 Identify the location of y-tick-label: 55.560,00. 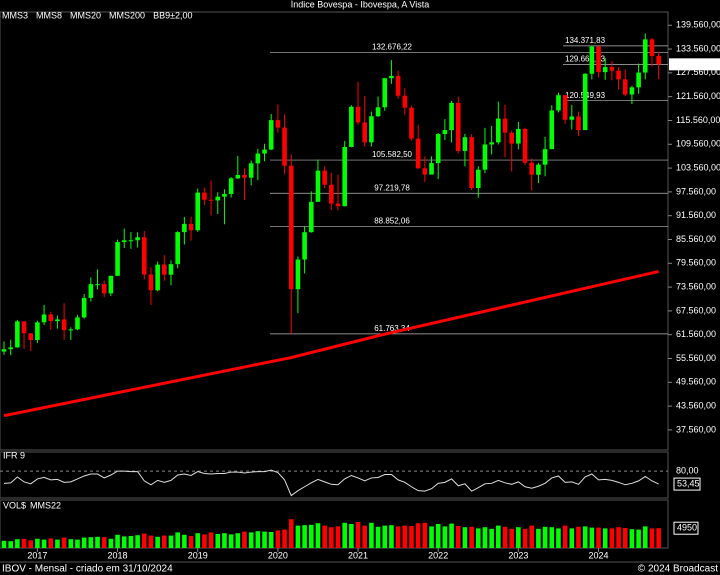
(696, 358).